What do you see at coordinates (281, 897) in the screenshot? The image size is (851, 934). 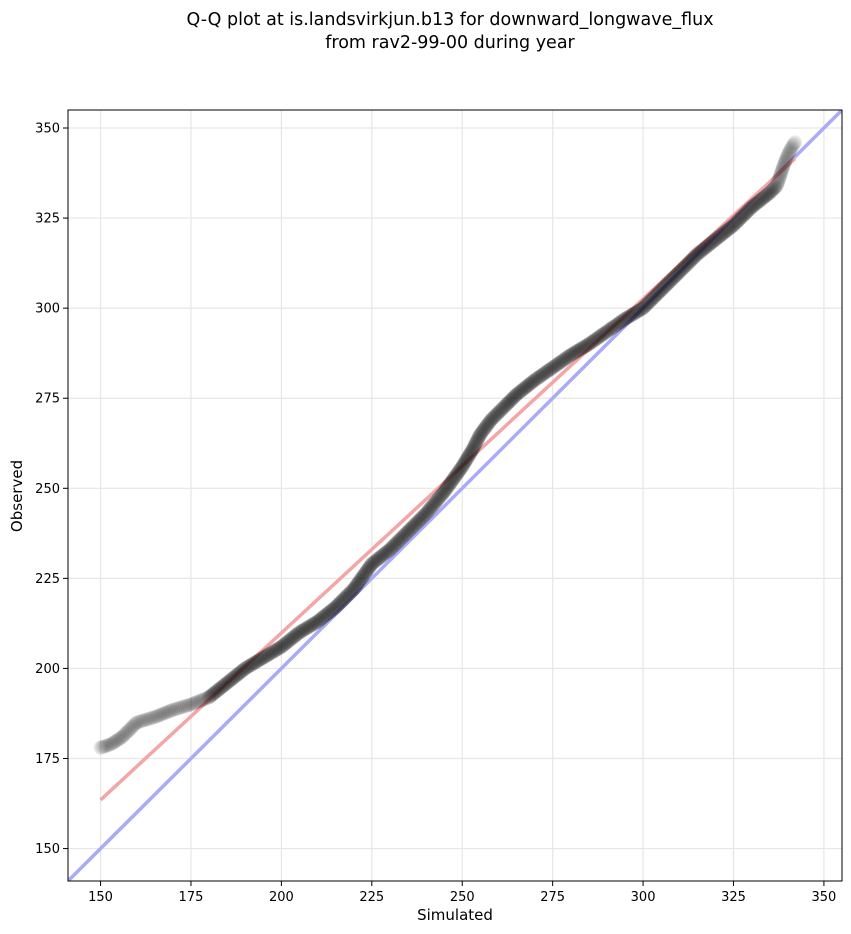 I see `x-tick-label: 200` at bounding box center [281, 897].